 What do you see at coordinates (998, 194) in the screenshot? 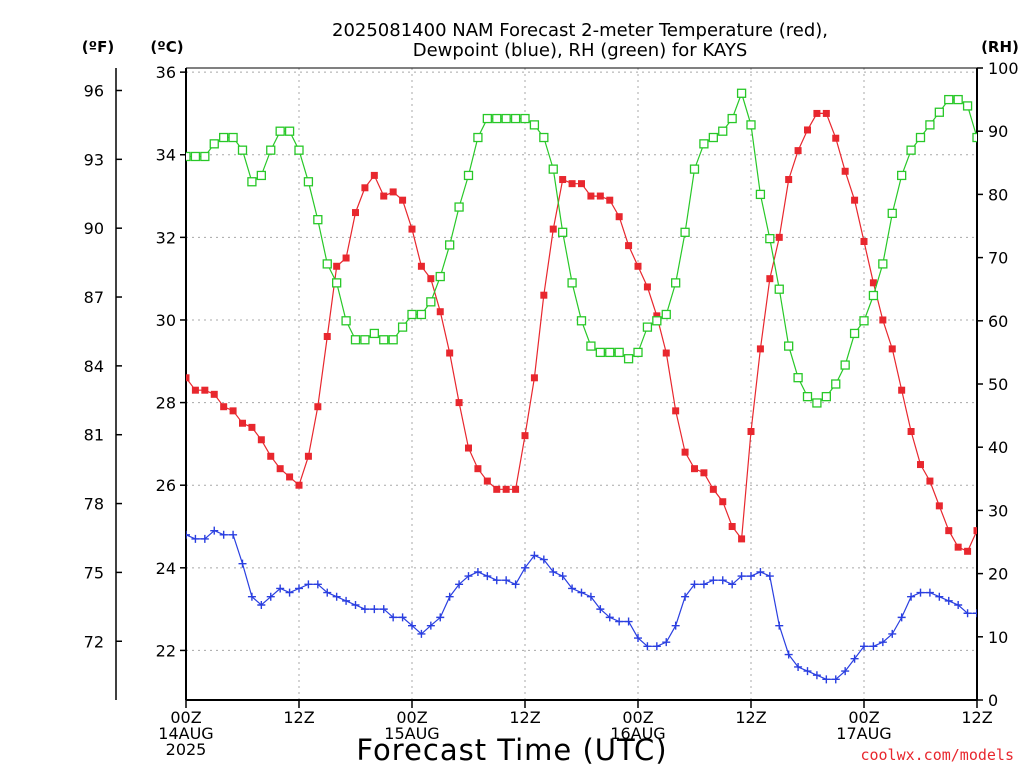
I see `rh-axis-tick-label: 80` at bounding box center [998, 194].